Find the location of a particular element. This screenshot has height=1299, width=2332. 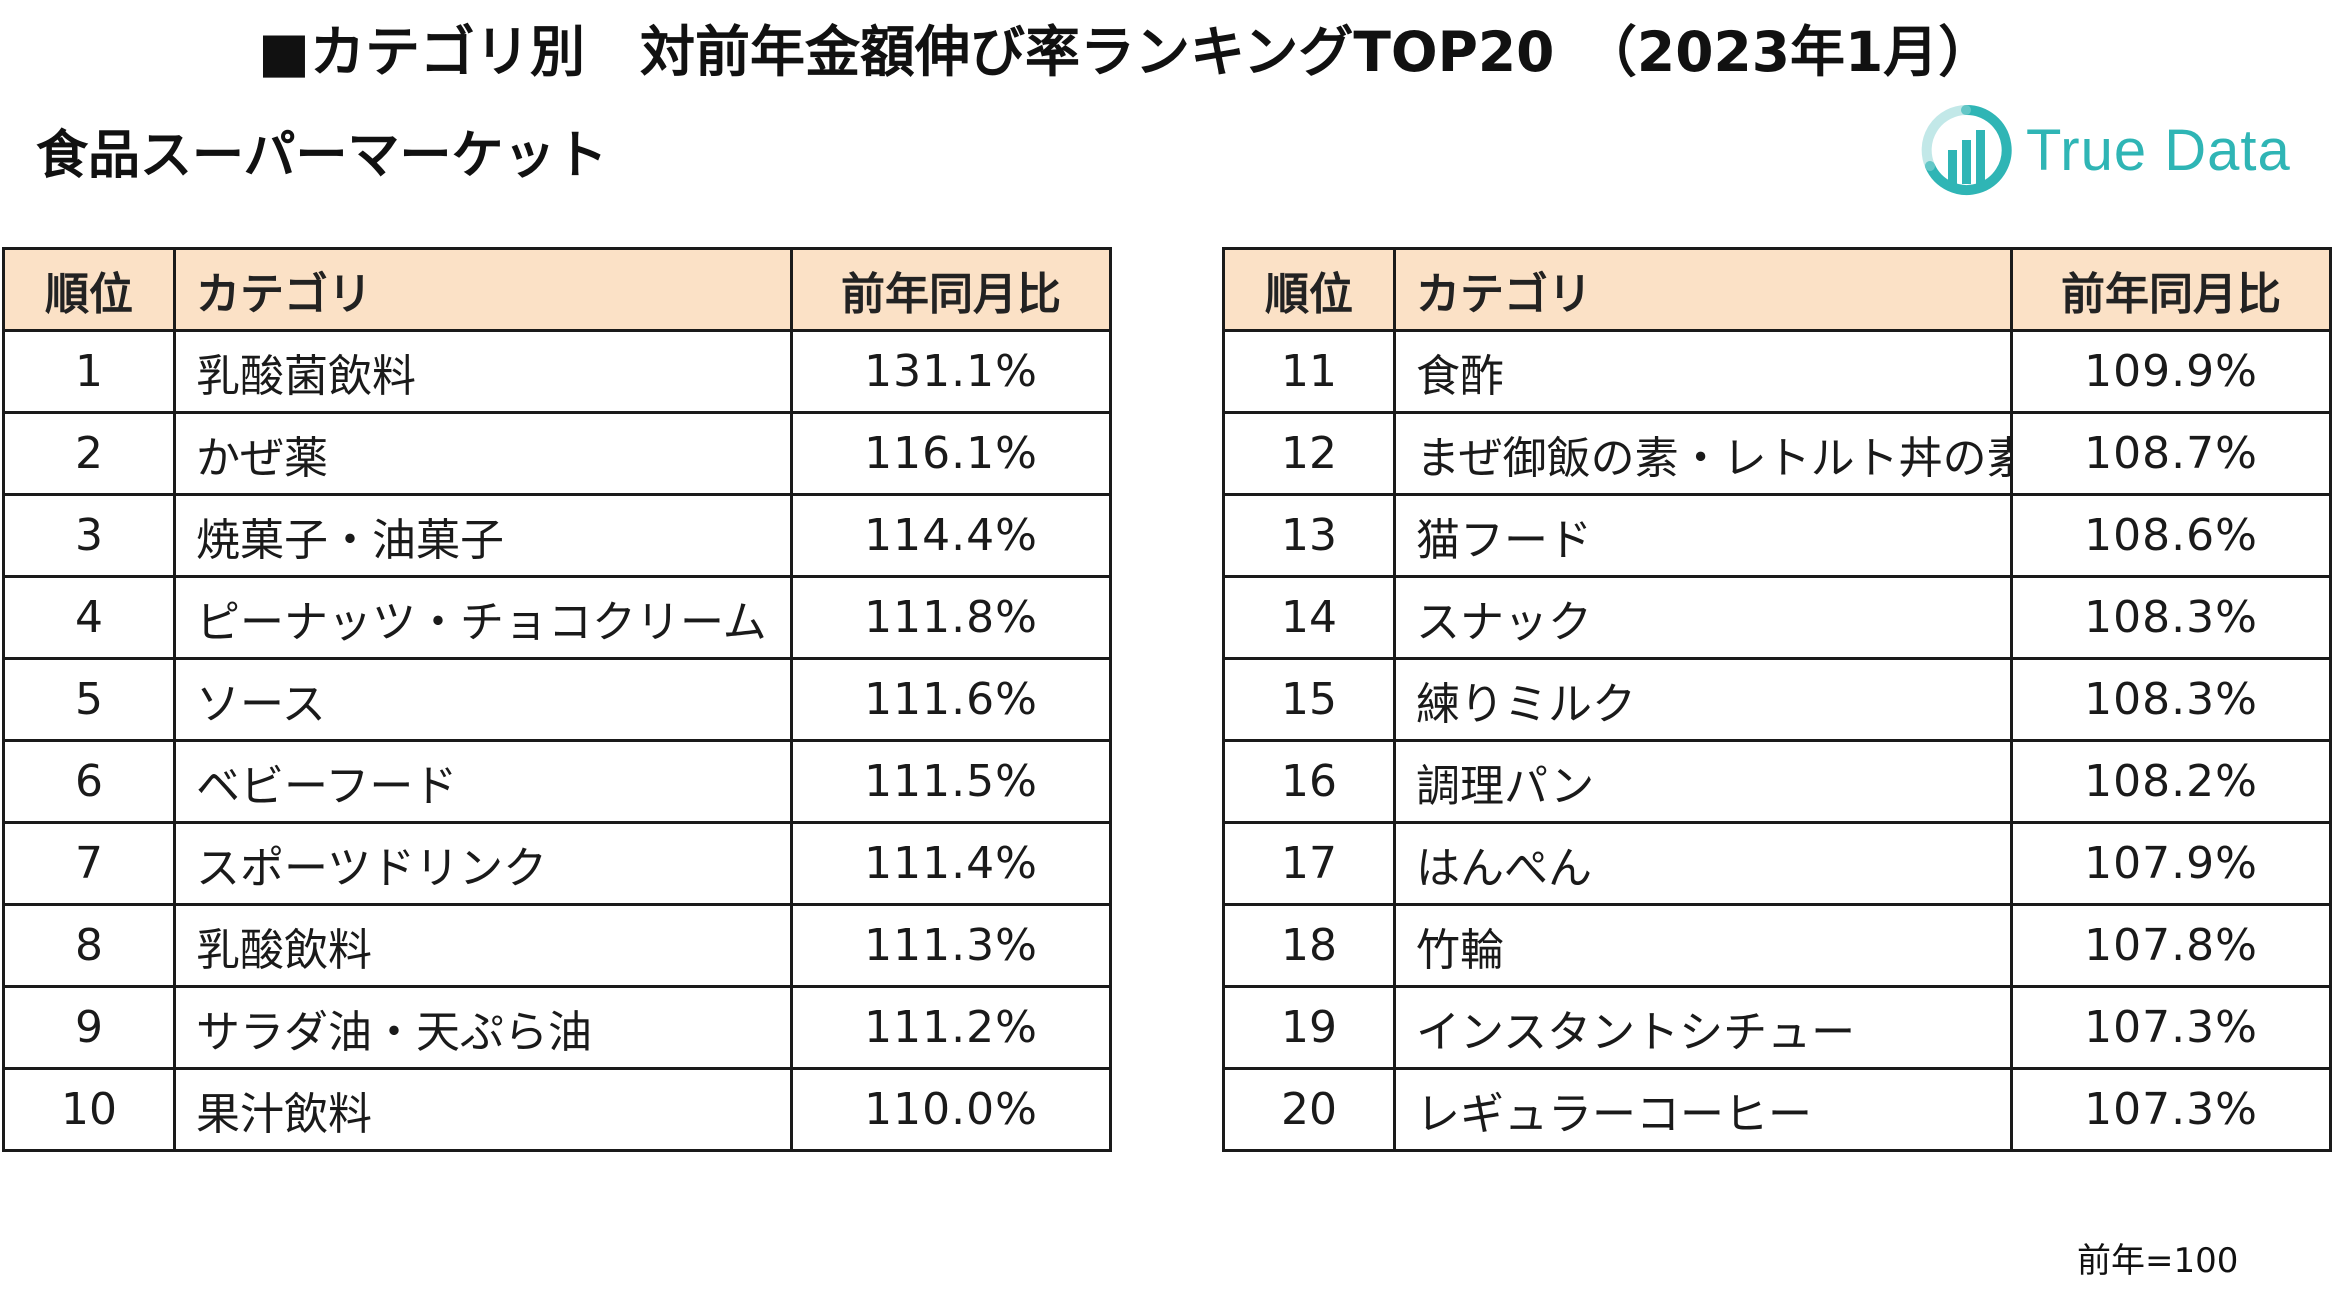

table-row: 8 乳酸飲料 111.3% is located at coordinates (557, 945).